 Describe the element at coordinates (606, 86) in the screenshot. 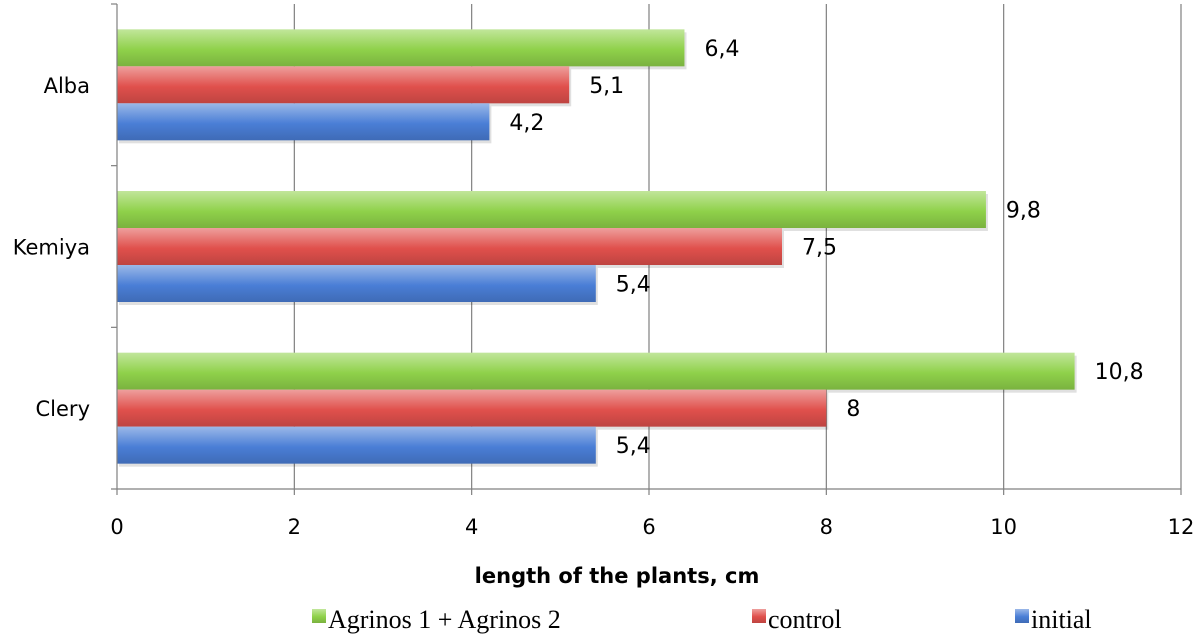

I see `data-label: 5,1` at that location.